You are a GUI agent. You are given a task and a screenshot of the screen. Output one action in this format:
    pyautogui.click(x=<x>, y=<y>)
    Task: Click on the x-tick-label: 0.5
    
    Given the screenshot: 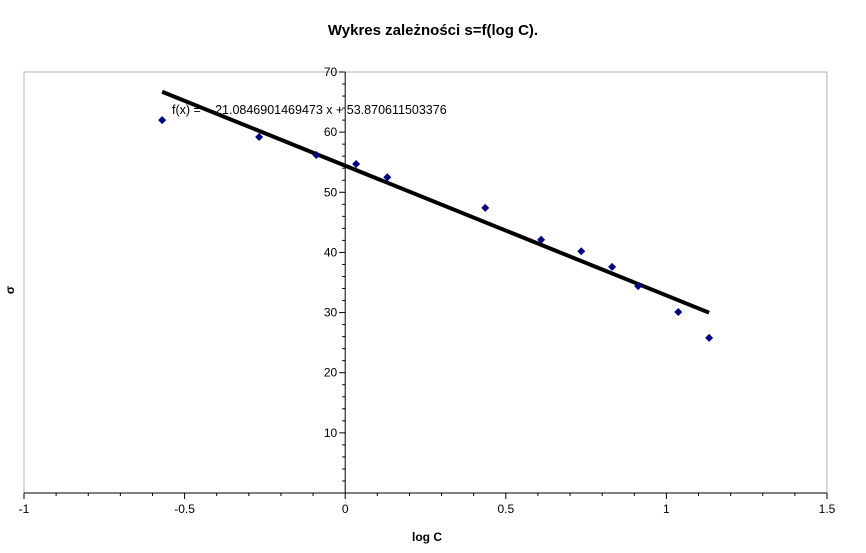 What is the action you would take?
    pyautogui.click(x=505, y=509)
    